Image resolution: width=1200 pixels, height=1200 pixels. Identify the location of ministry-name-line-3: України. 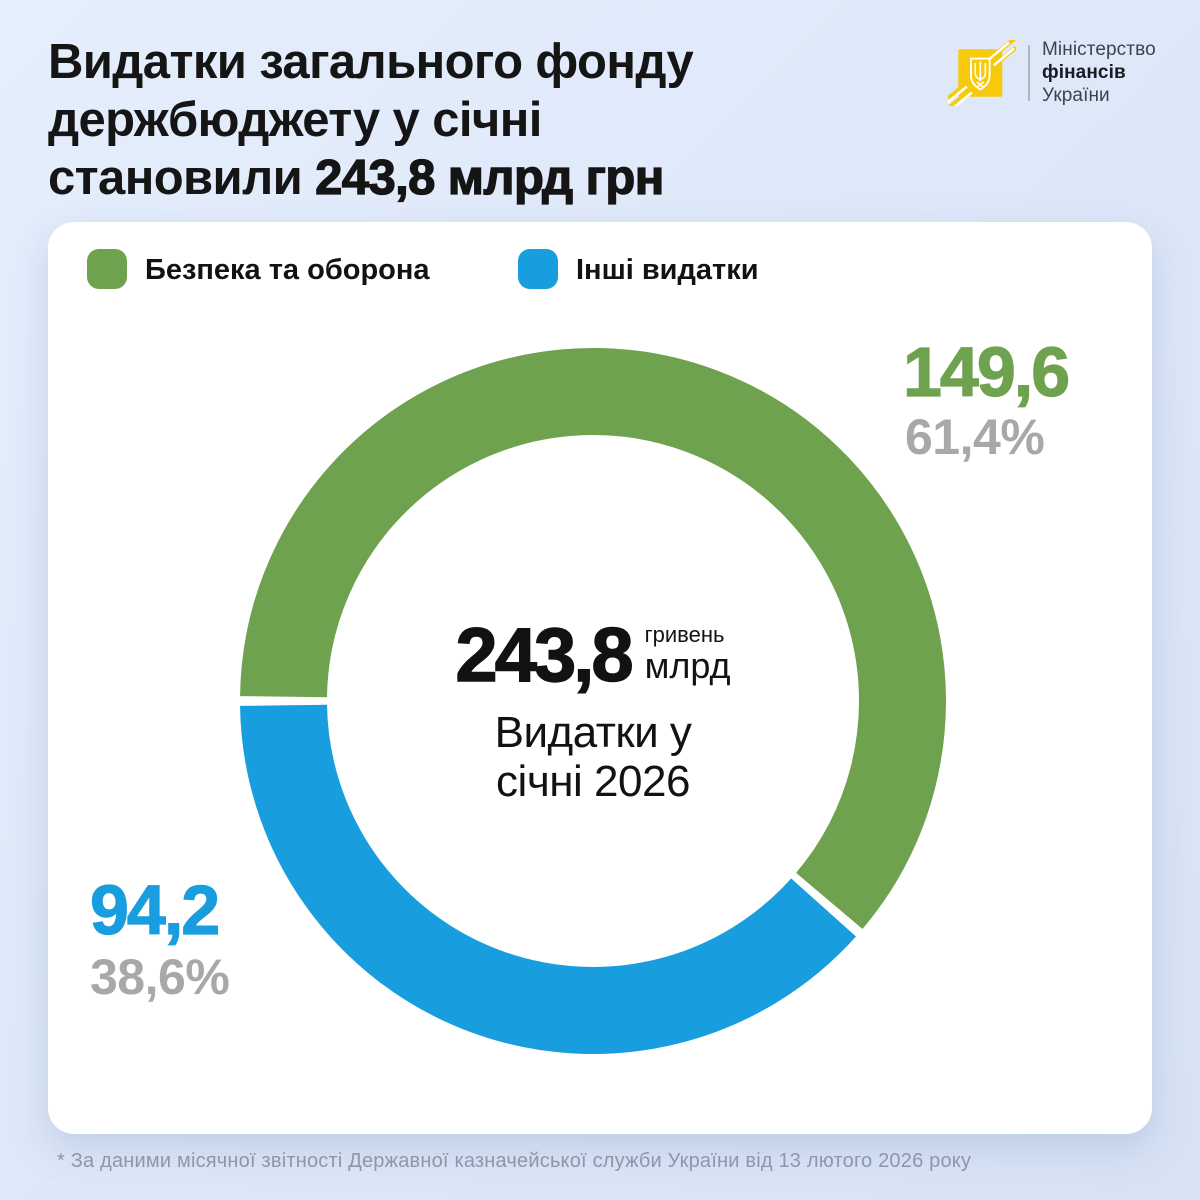
(1076, 95).